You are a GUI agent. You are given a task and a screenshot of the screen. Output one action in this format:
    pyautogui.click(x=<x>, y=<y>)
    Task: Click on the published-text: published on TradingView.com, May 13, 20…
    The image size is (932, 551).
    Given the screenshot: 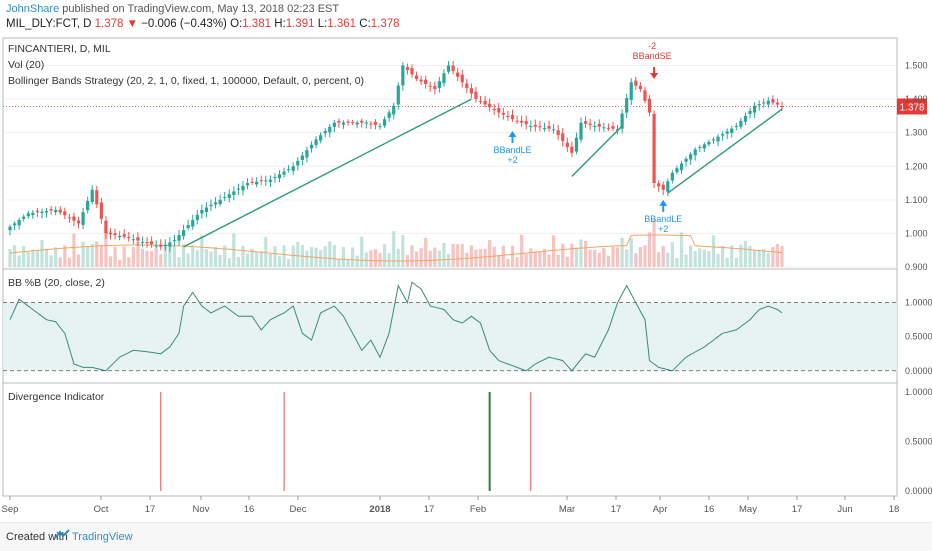 What is the action you would take?
    pyautogui.click(x=201, y=9)
    